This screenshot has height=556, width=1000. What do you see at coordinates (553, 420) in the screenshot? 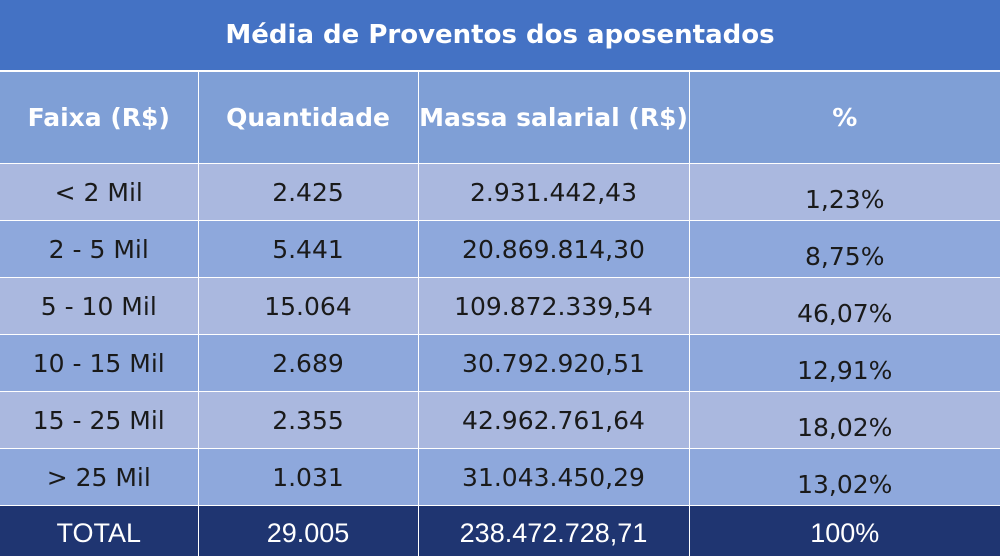
I see `cell-massa: 42.962.761,64` at bounding box center [553, 420].